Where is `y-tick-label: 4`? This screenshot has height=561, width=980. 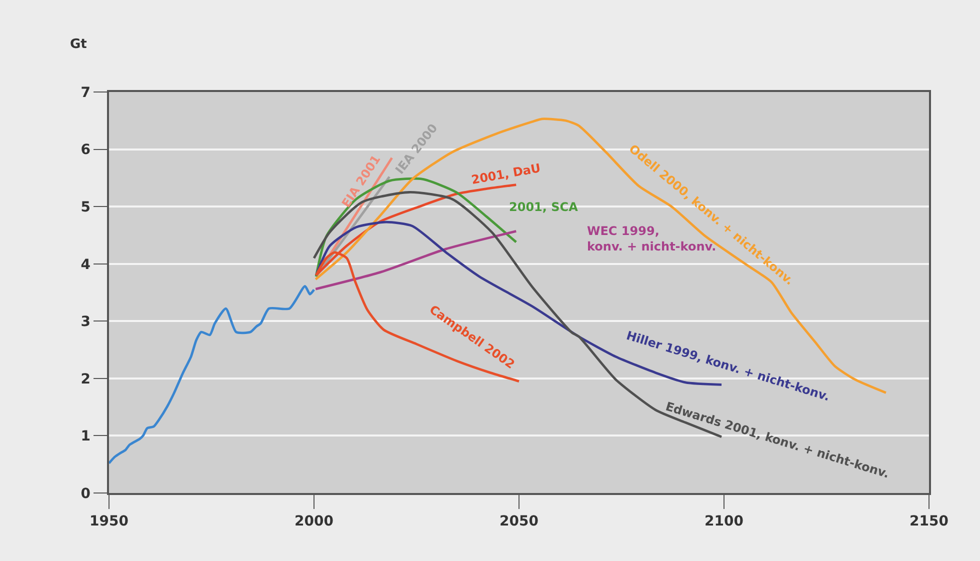
y-tick-label: 4 is located at coordinates (85, 264).